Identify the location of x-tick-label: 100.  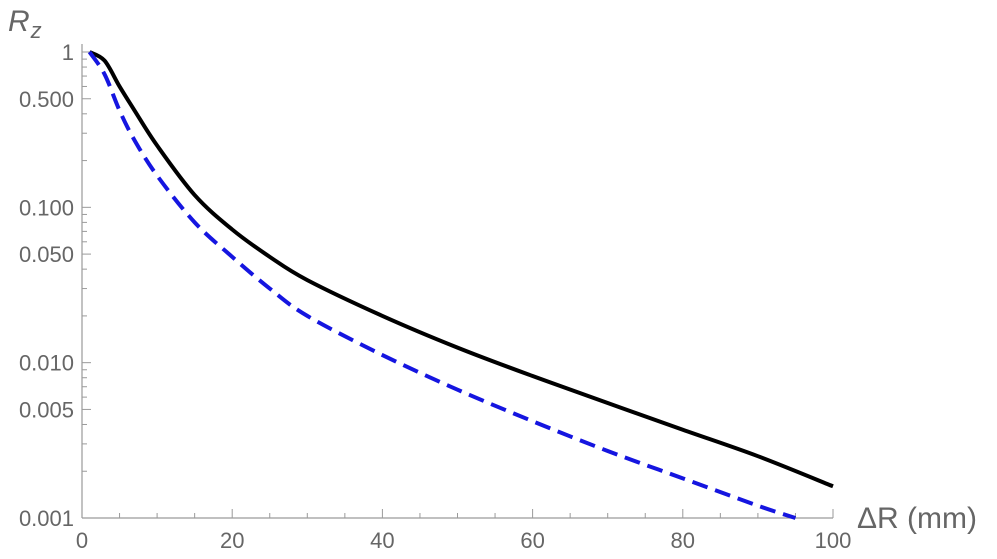
(833, 540).